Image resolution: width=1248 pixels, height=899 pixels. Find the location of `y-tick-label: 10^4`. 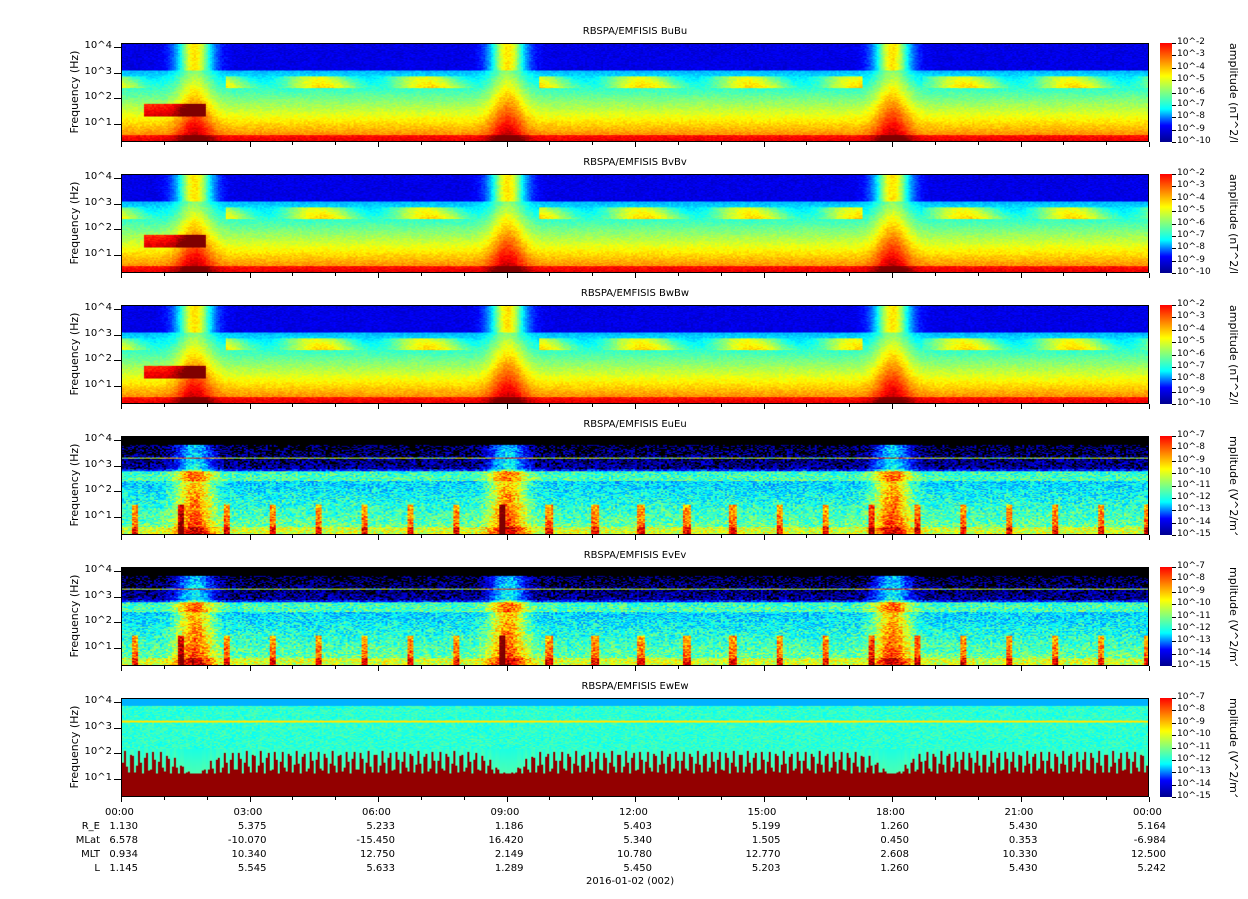

y-tick-label: 10^4 is located at coordinates (98, 700).